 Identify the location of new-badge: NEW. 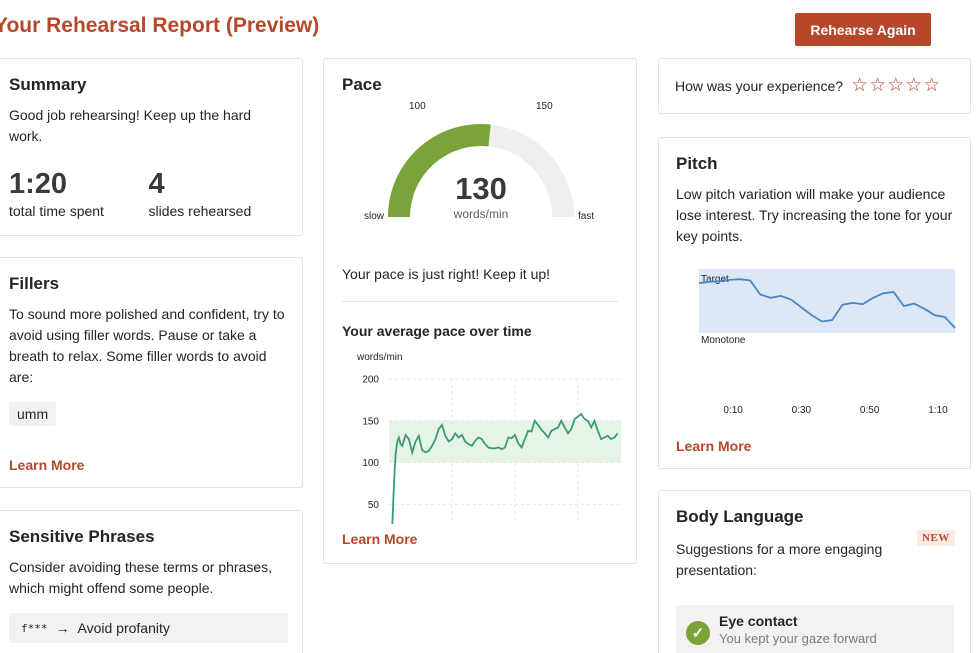
(936, 538).